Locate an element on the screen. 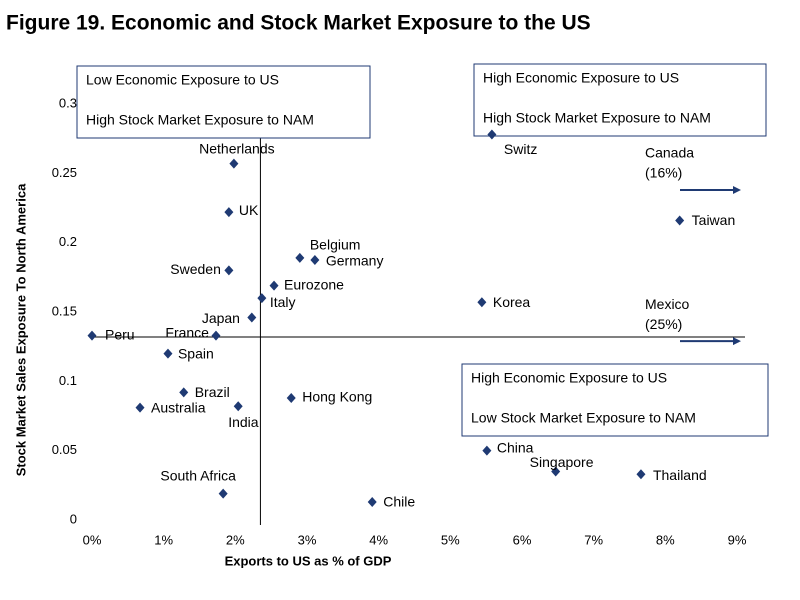 The height and width of the screenshot is (600, 800). point-label: Belgium is located at coordinates (335, 245).